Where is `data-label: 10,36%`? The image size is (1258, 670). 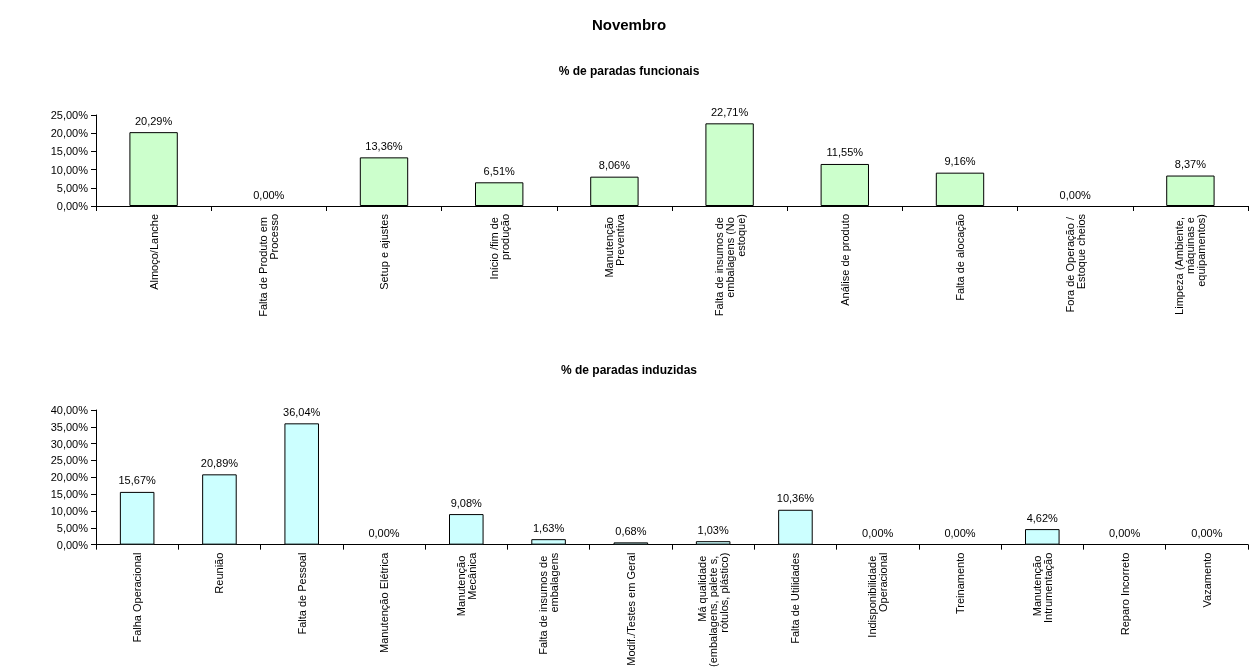 data-label: 10,36% is located at coordinates (795, 498).